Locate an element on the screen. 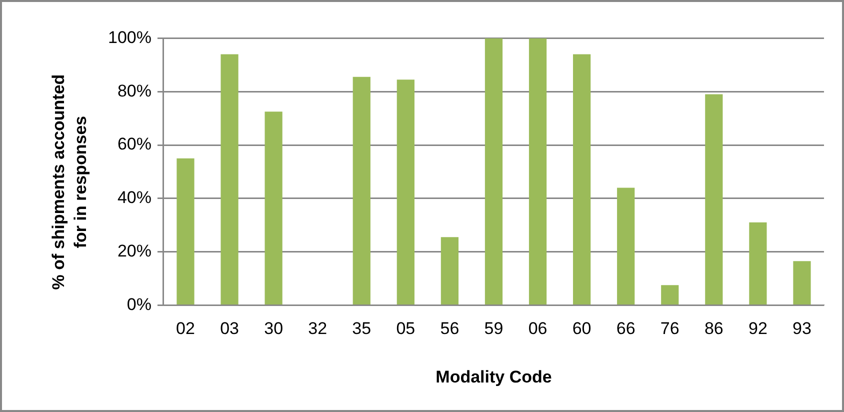 Image resolution: width=844 pixels, height=412 pixels. x-tick-label: 05 is located at coordinates (406, 328).